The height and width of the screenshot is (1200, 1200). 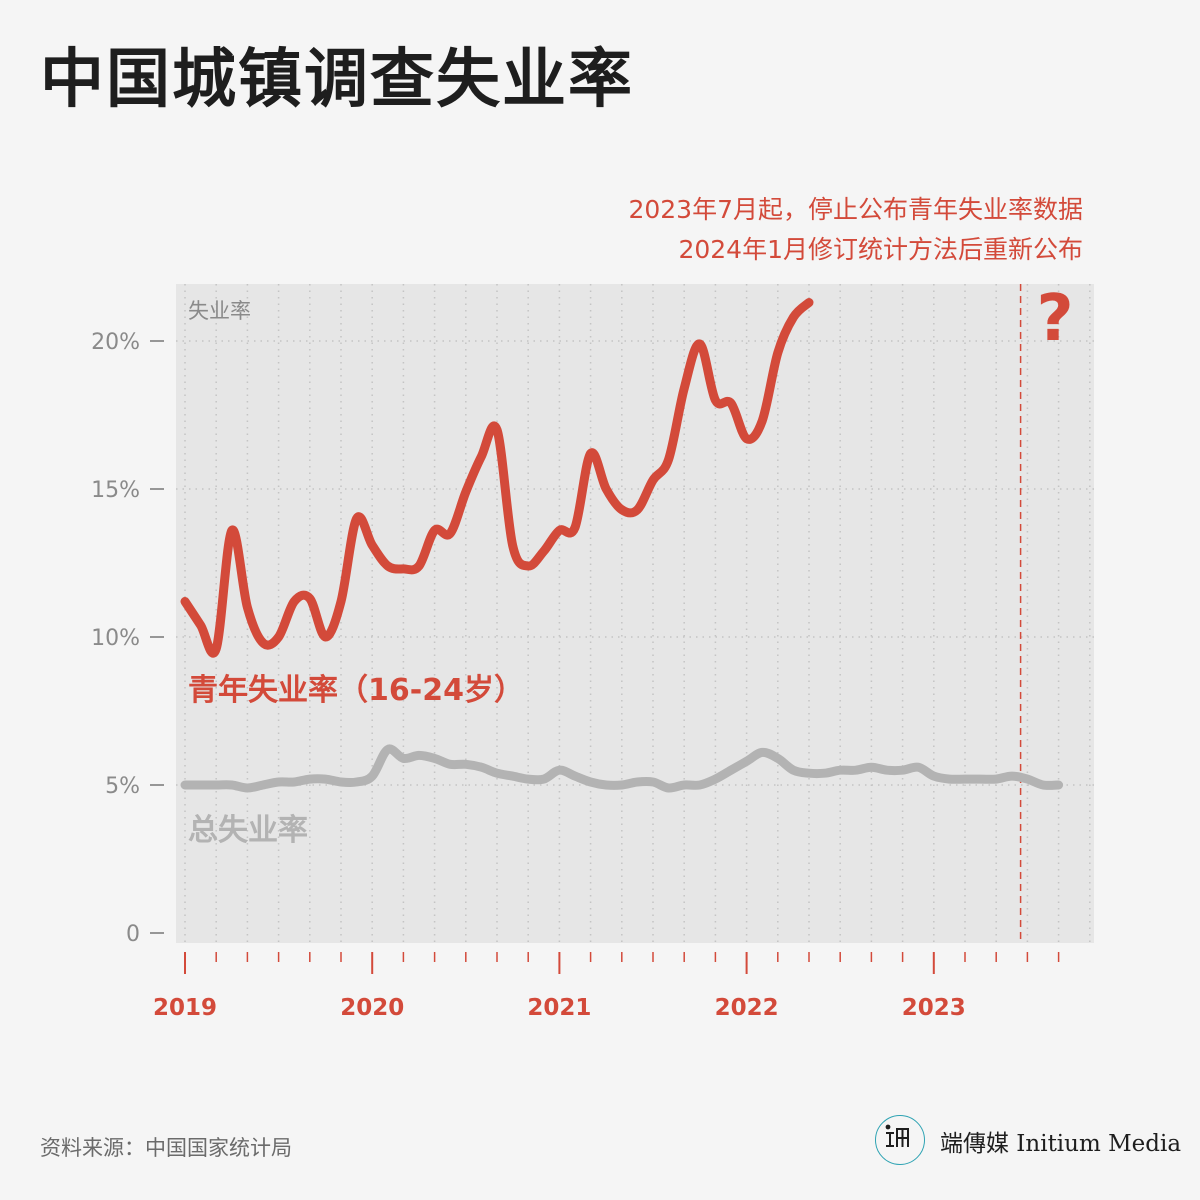 I want to click on x-tick-label: 2021, so click(x=559, y=1008).